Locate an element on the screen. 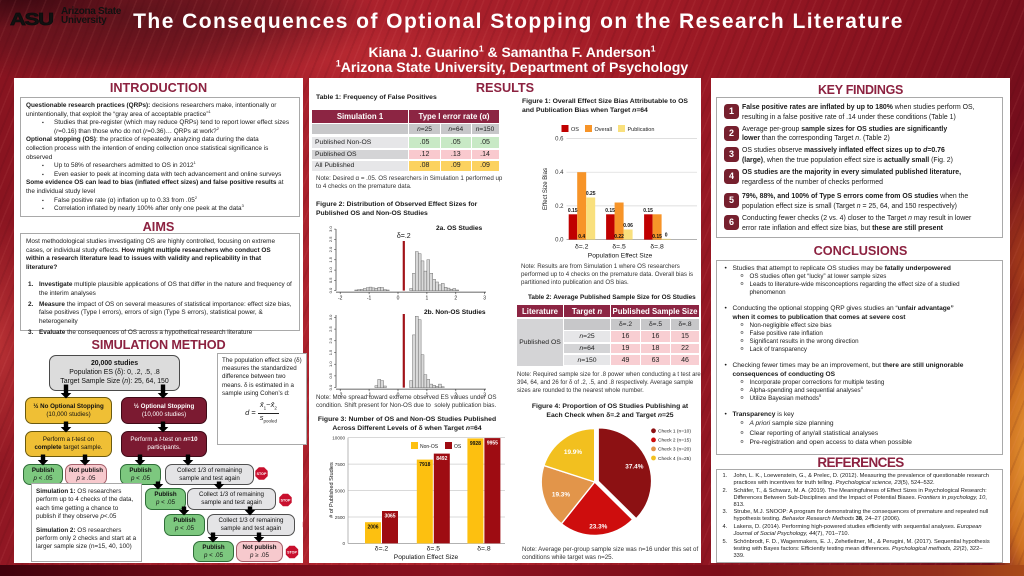 The height and width of the screenshot is (576, 1024). svg-text: 19.9% is located at coordinates (573, 452).